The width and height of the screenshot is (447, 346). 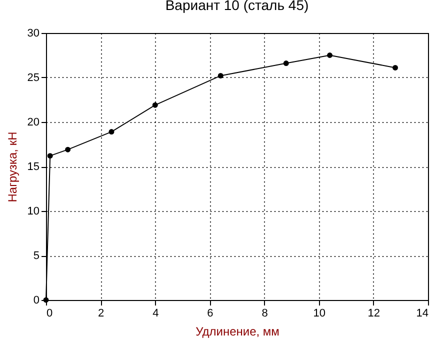 I want to click on y-tick-label: 15, so click(x=33, y=167).